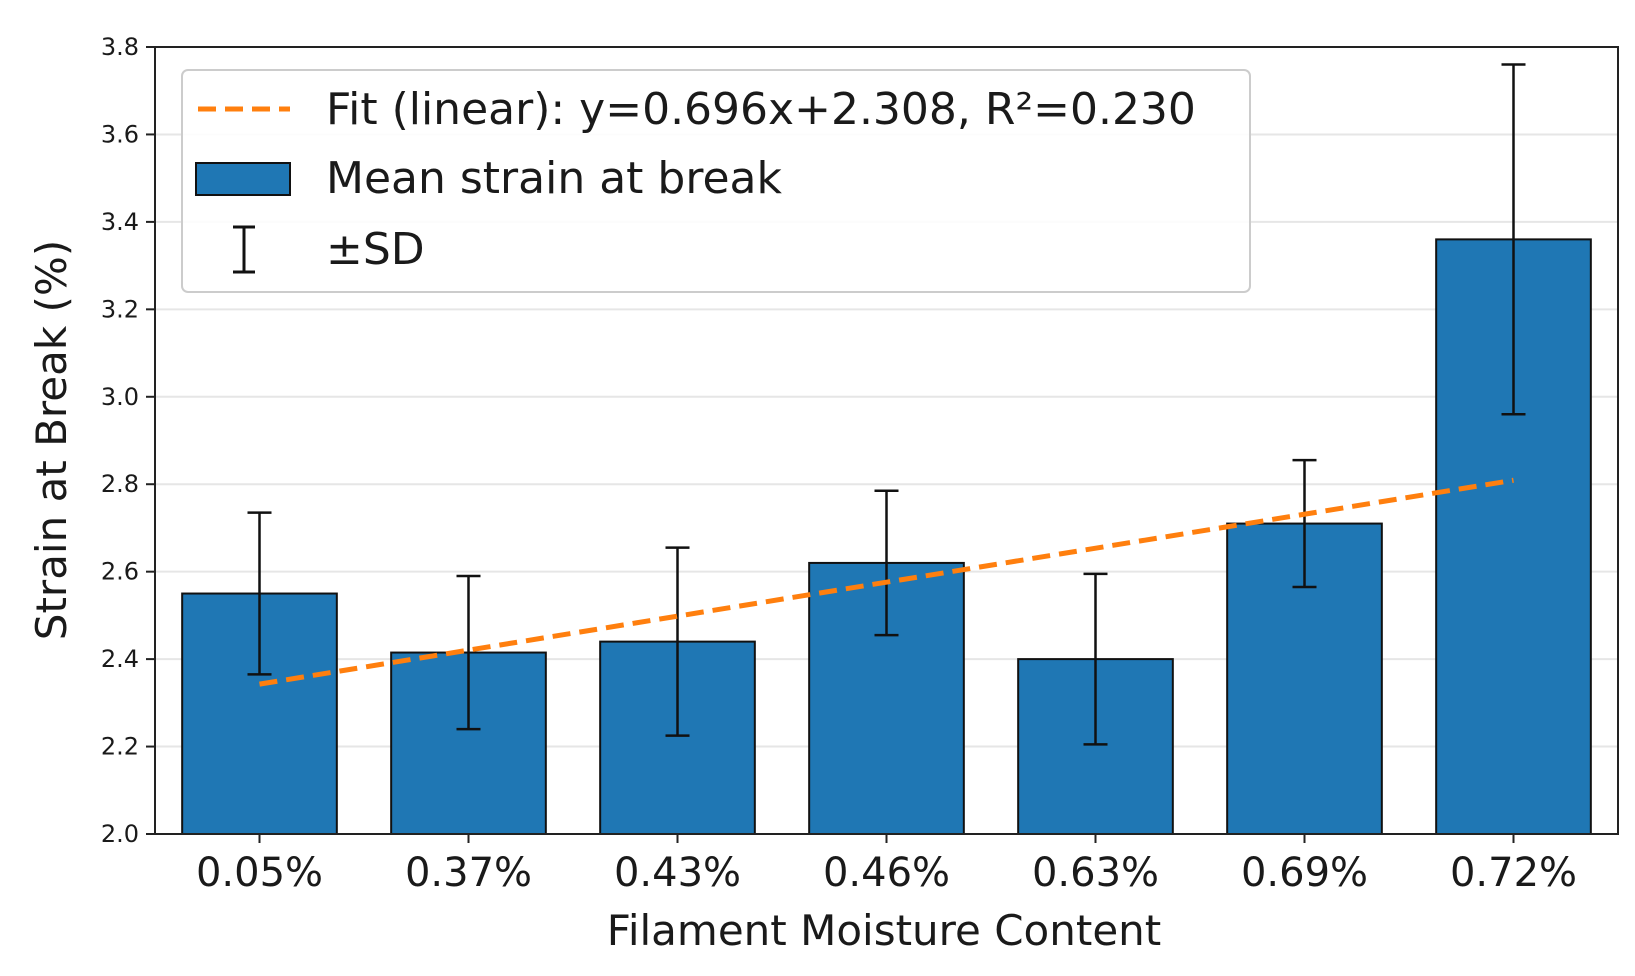 This screenshot has width=1635, height=976. I want to click on y-axis: 2.0 2.2 2.4 2.6 2.8 3.0 3.2 3.4 3.6 3.8, so click(128, 440).